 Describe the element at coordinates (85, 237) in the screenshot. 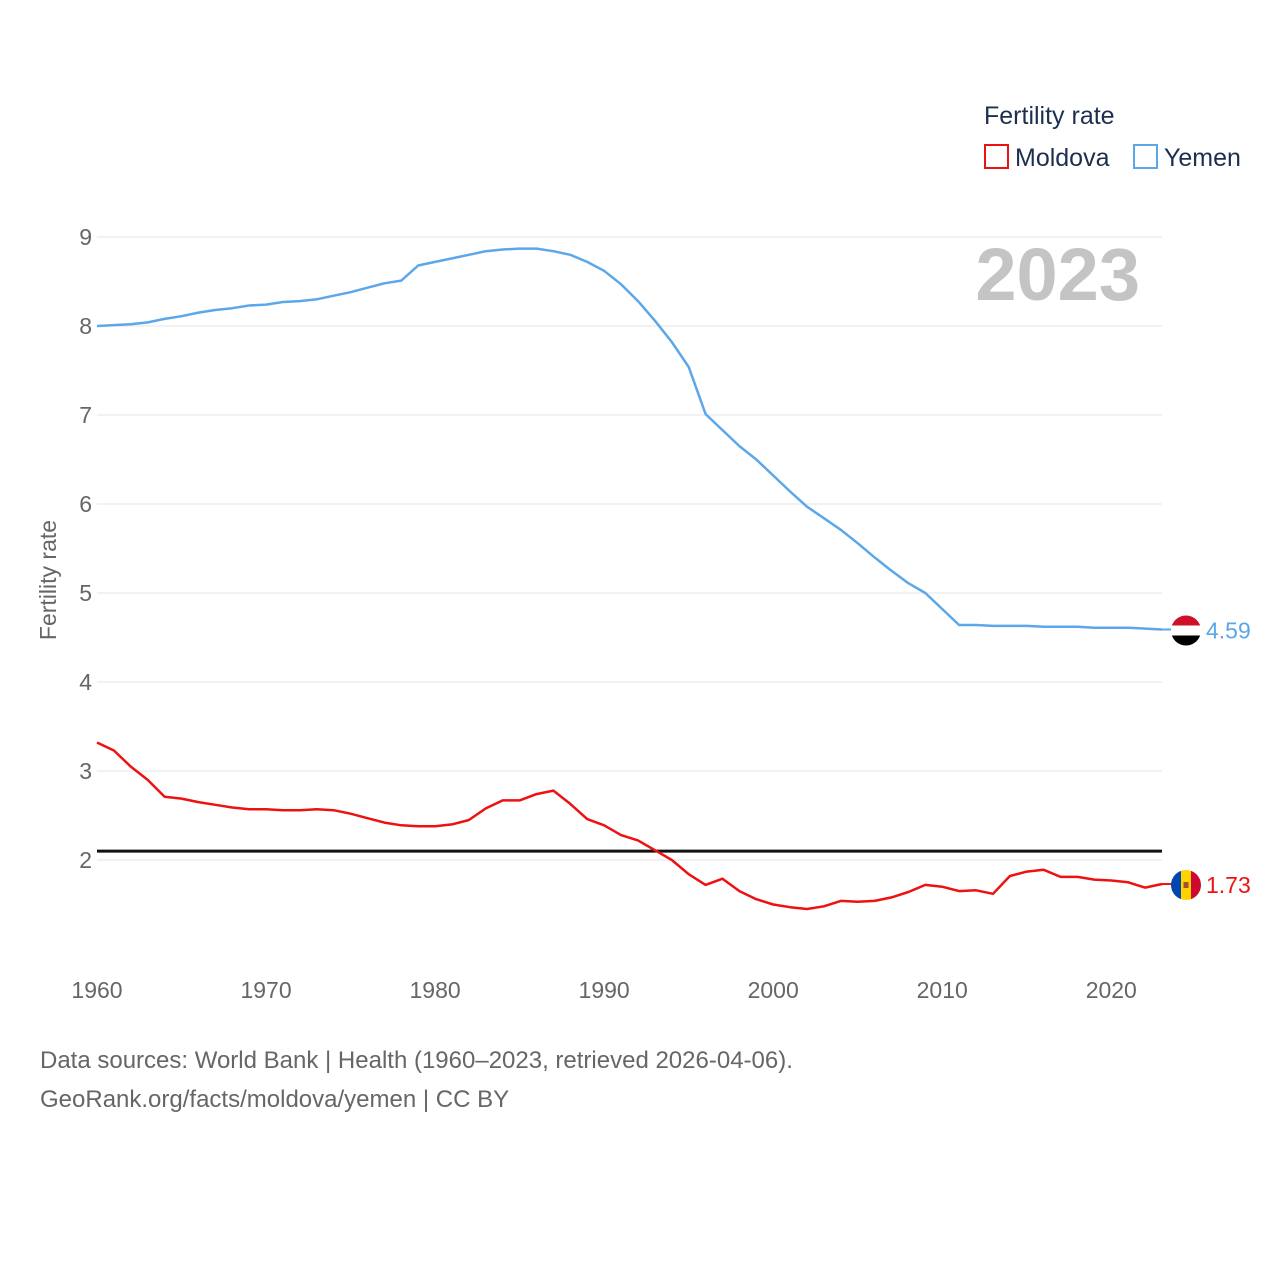

I see `y-tick-9: 9` at that location.